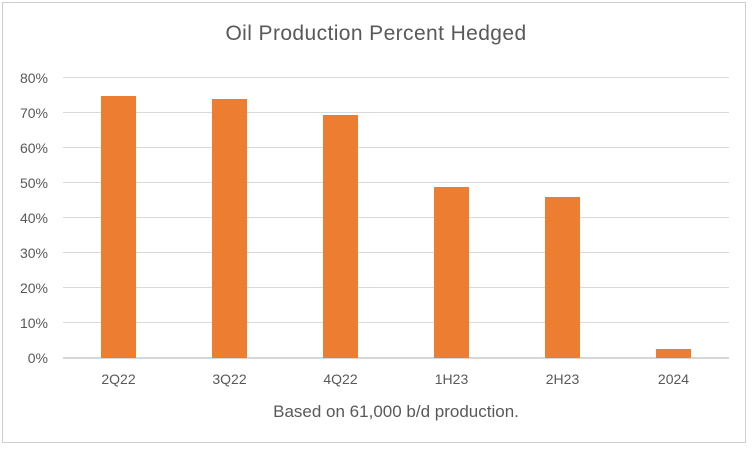 This screenshot has width=752, height=452. What do you see at coordinates (33, 148) in the screenshot?
I see `y-tick-label: 60%` at bounding box center [33, 148].